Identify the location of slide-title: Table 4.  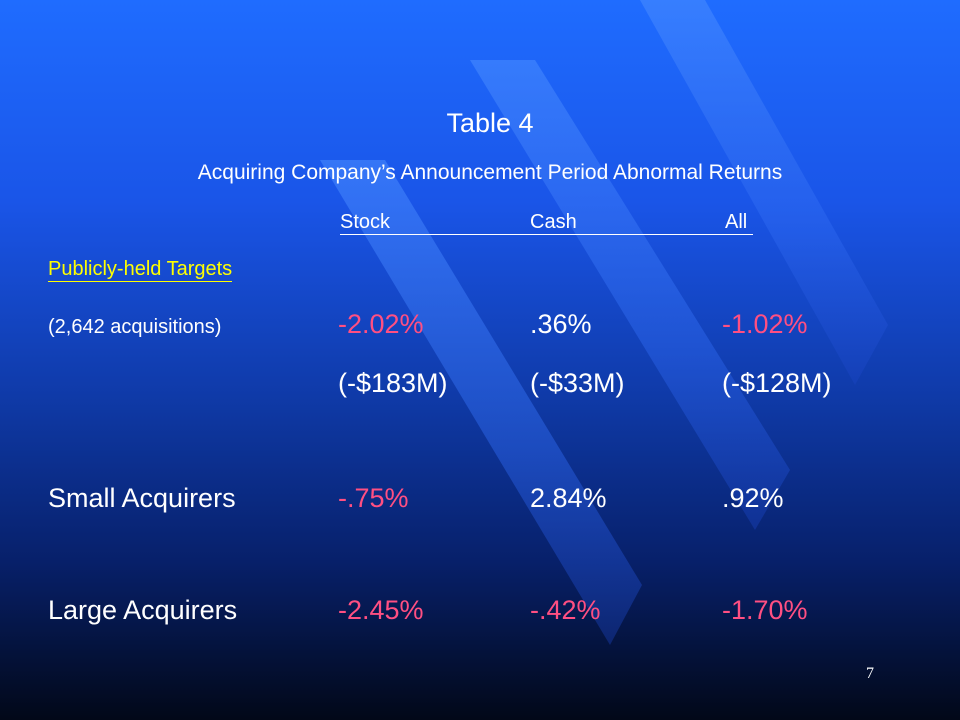
(490, 123).